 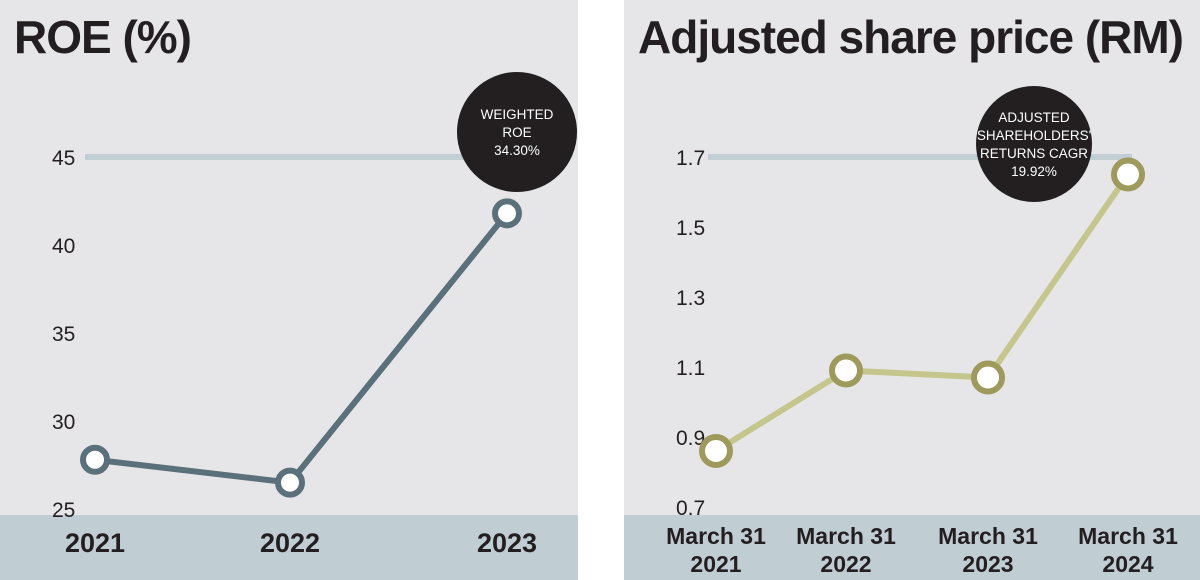 I want to click on roe-y-tick-label: 25, so click(x=63, y=510).